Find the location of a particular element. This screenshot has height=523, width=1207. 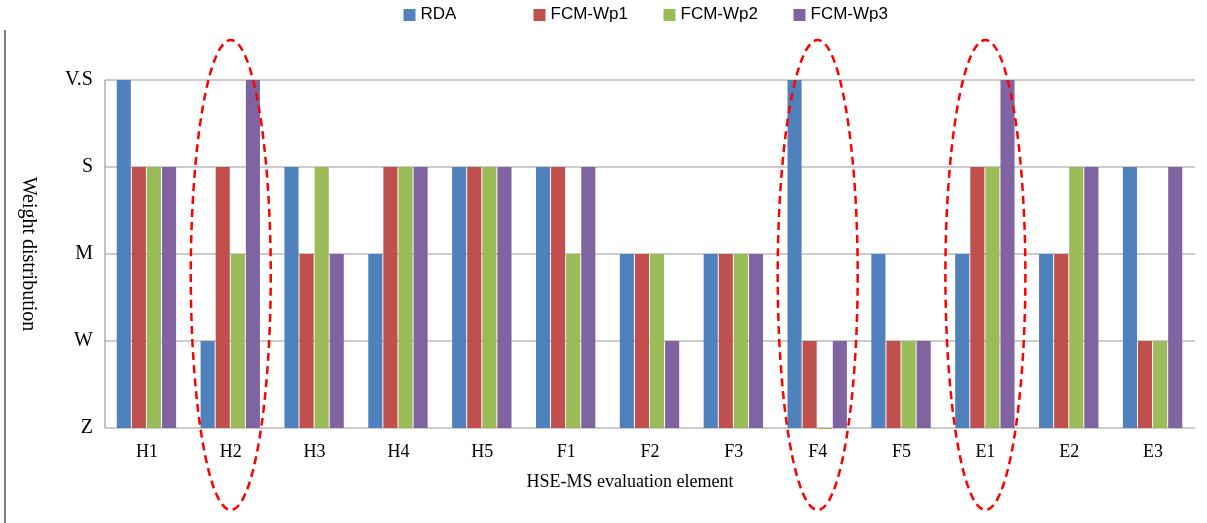

text: W is located at coordinates (84, 338).